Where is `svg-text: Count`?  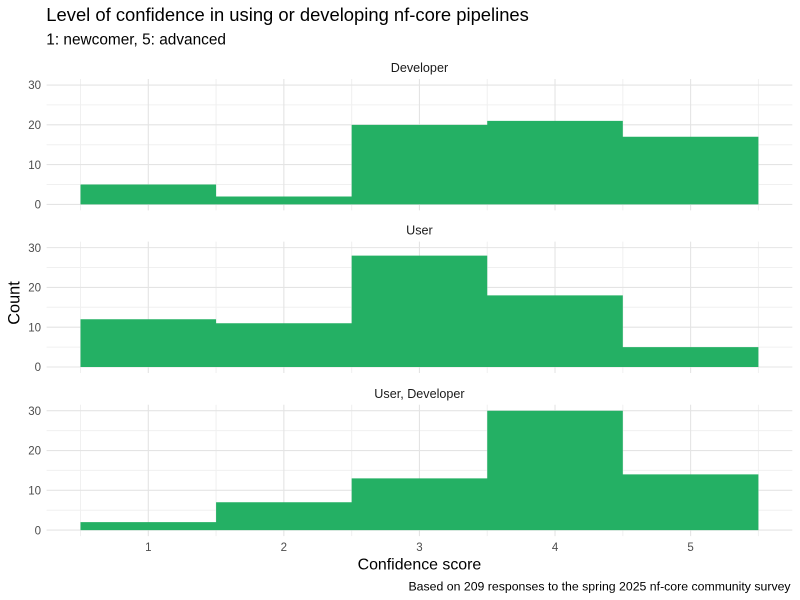
svg-text: Count is located at coordinates (15, 303).